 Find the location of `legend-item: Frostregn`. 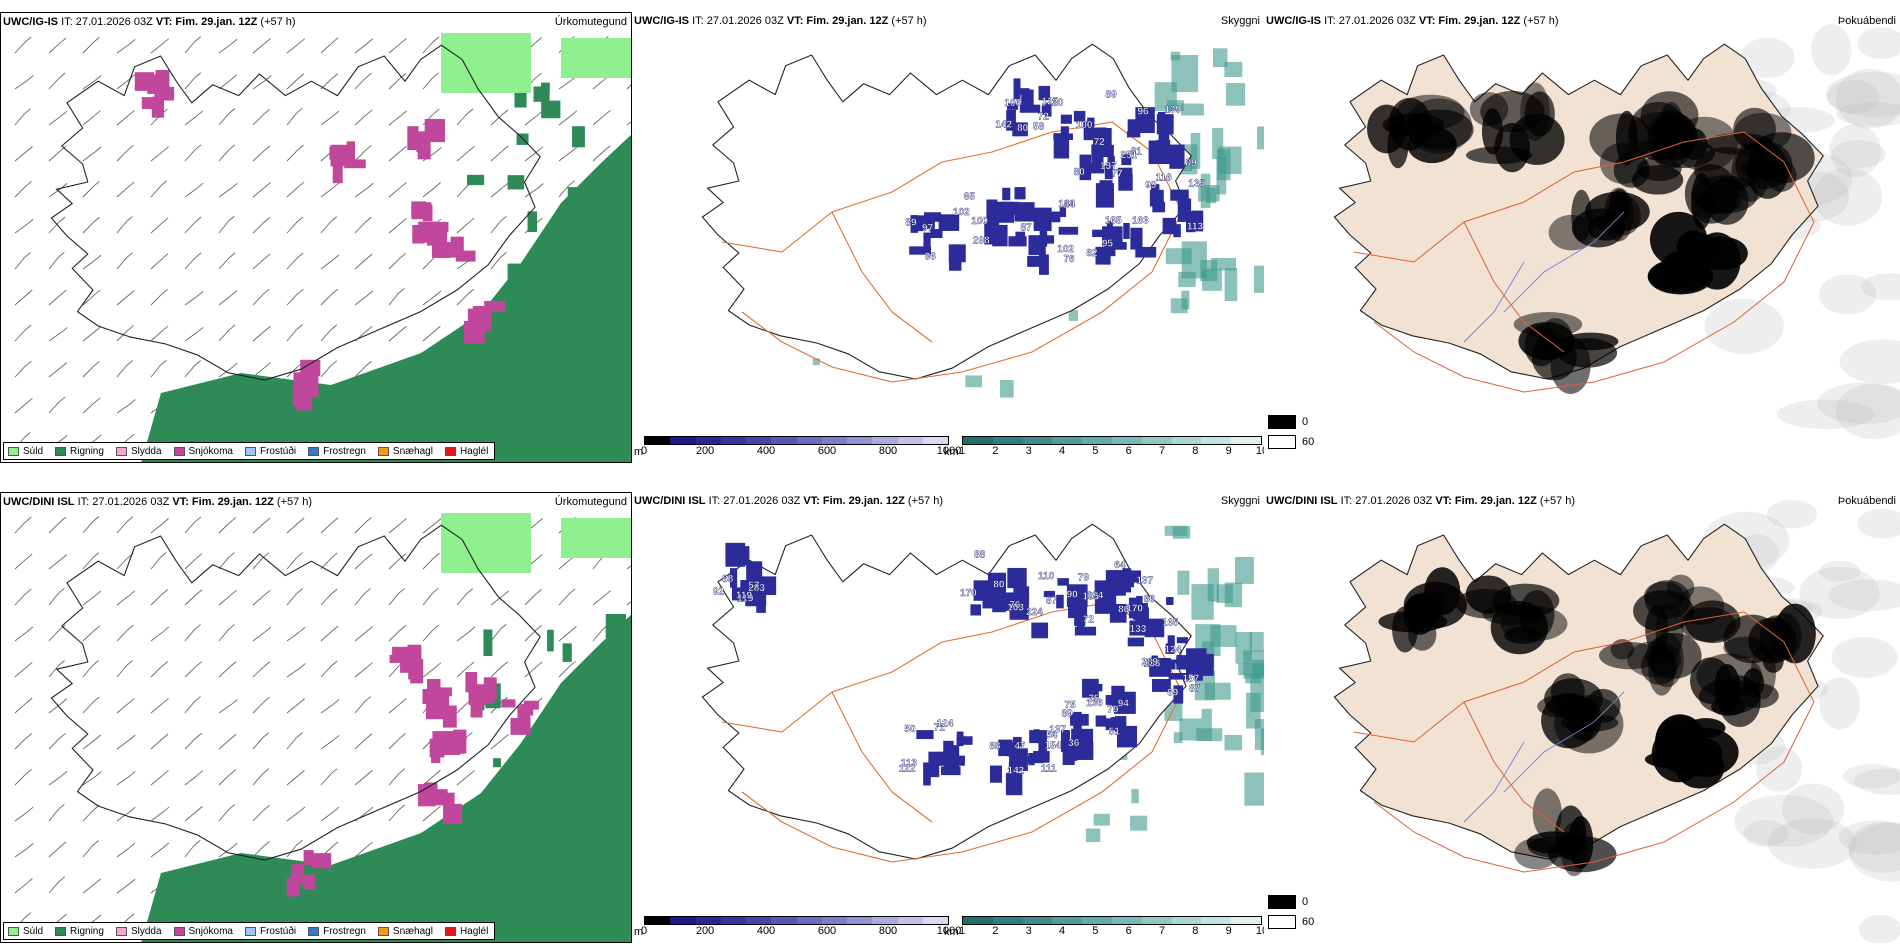

legend-item: Frostregn is located at coordinates (337, 931).